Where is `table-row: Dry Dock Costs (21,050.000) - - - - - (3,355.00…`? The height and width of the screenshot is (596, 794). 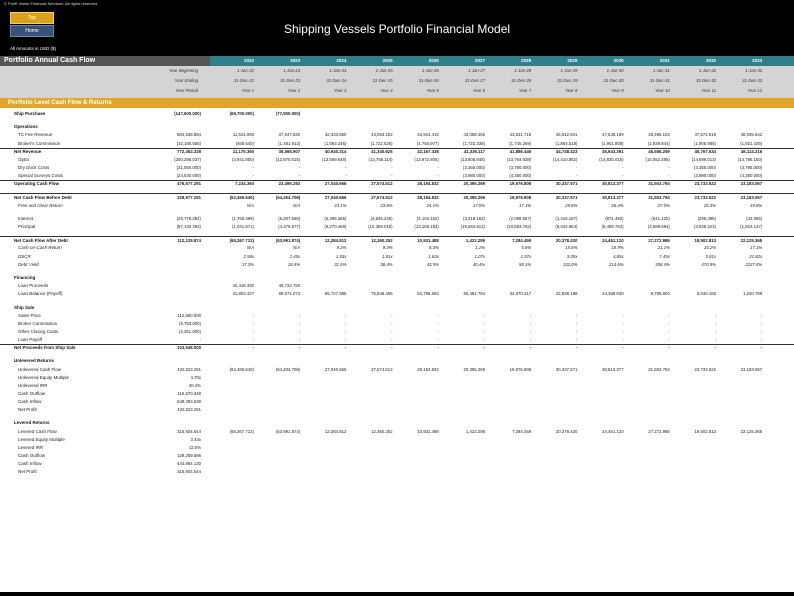 table-row: Dry Dock Costs (21,050.000) - - - - - (3,355.00… is located at coordinates (397, 168).